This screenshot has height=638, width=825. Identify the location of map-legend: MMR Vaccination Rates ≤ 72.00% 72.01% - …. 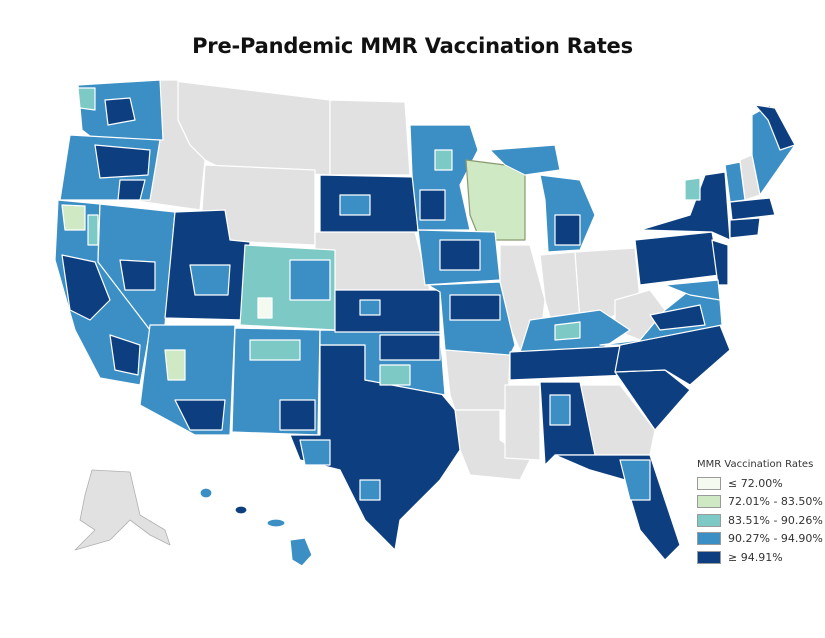
(760, 513).